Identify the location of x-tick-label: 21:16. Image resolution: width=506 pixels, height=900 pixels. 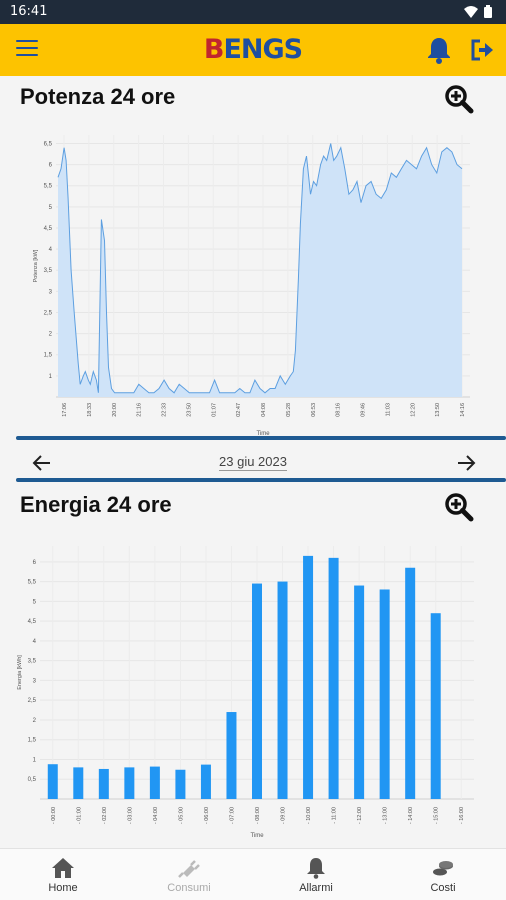
(140, 410).